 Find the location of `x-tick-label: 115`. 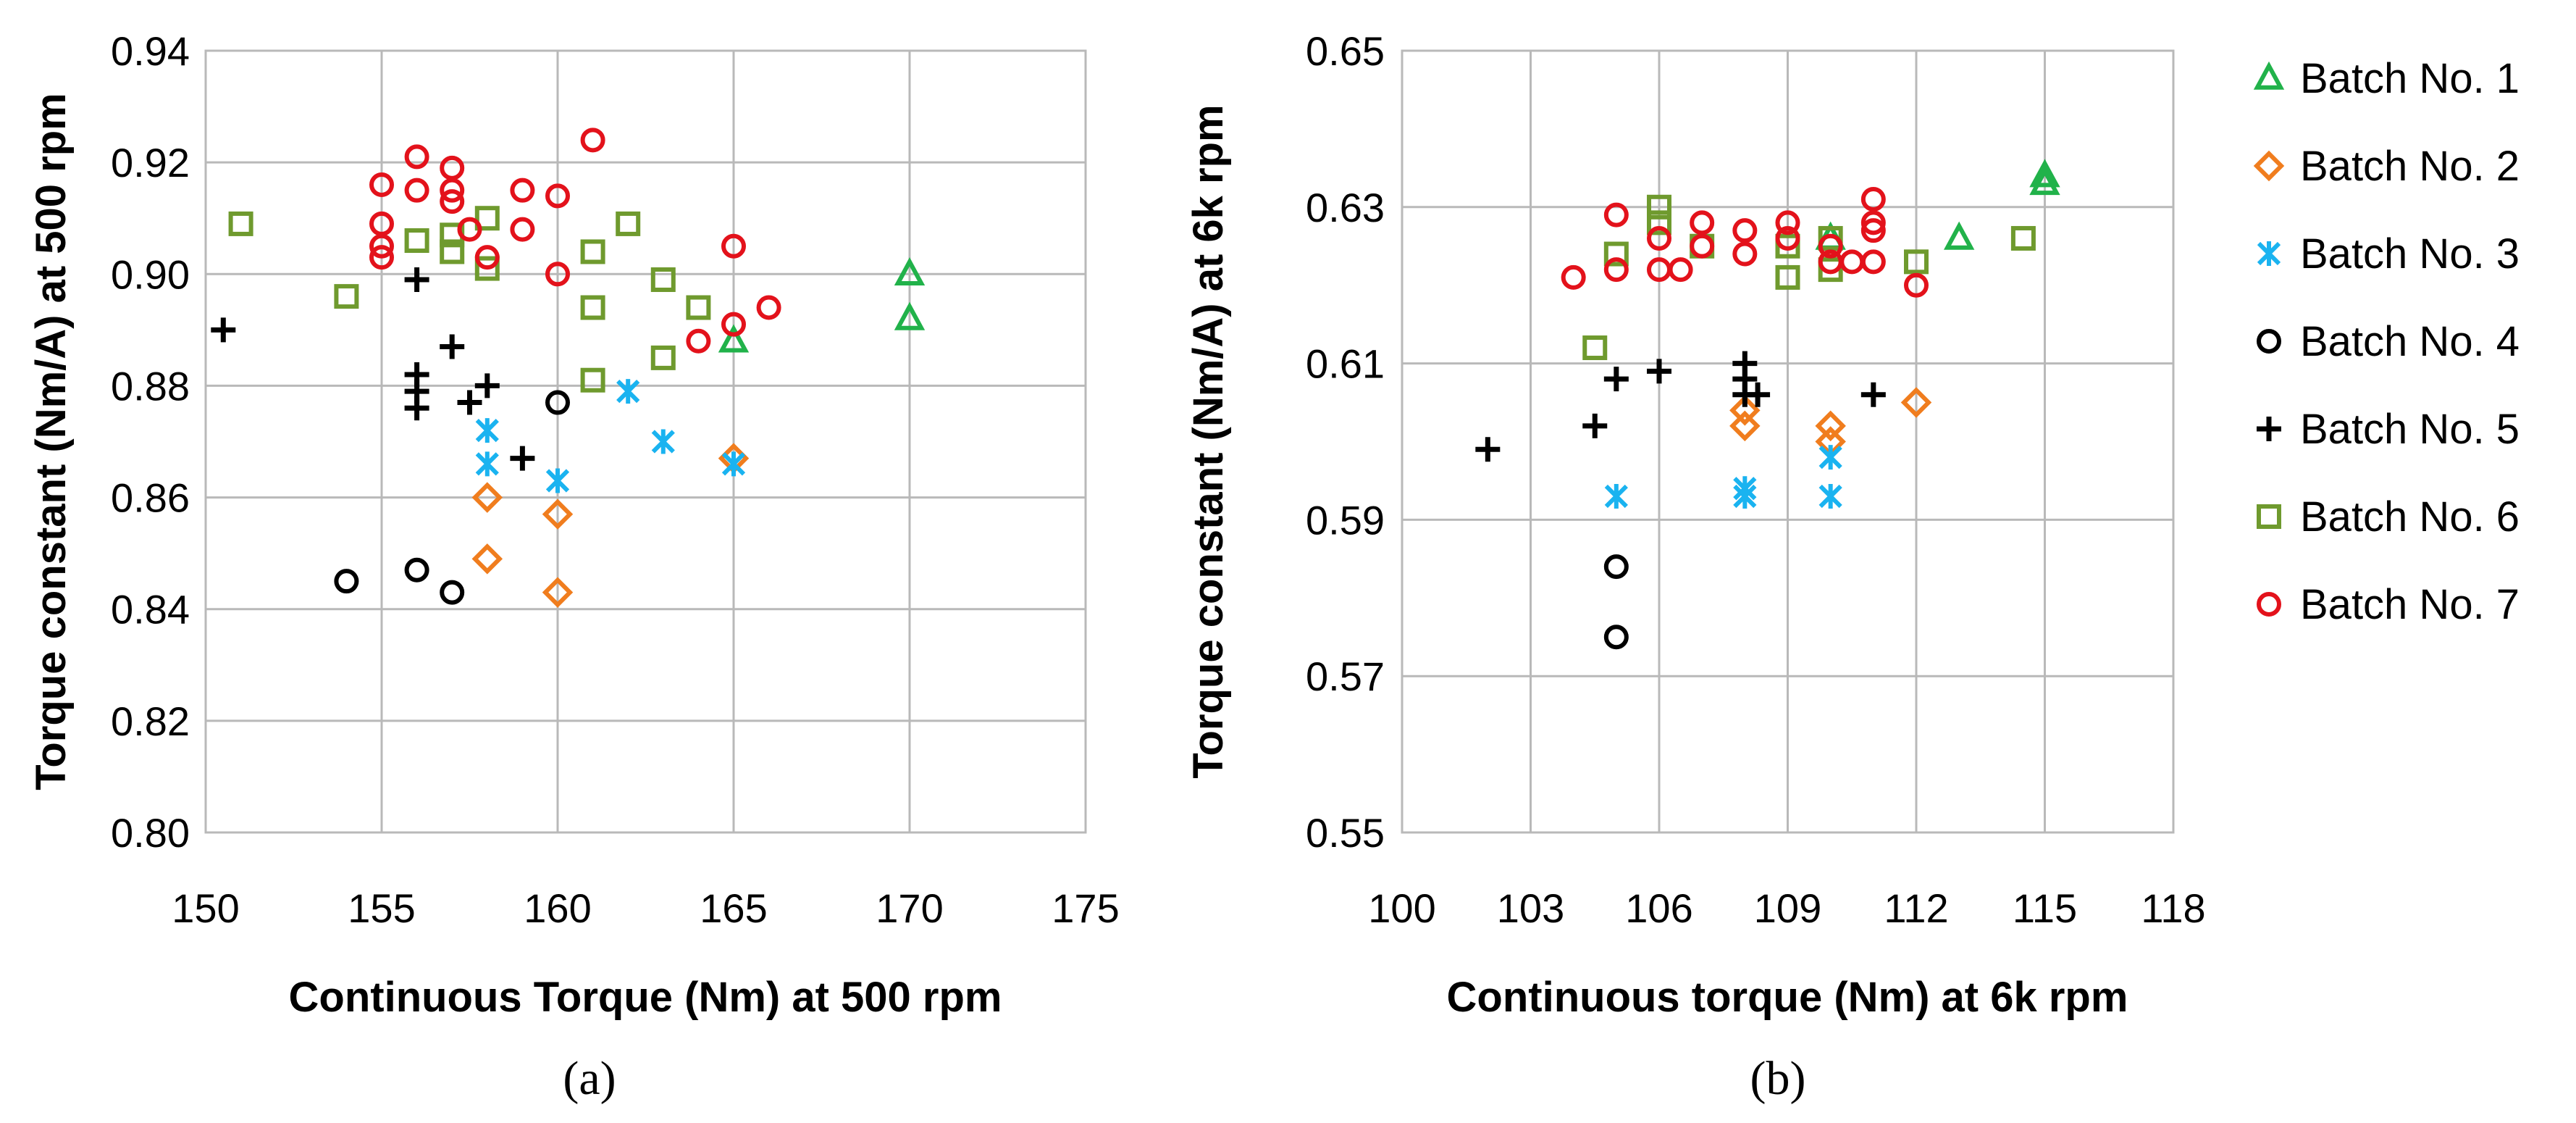

x-tick-label: 115 is located at coordinates (2045, 908).